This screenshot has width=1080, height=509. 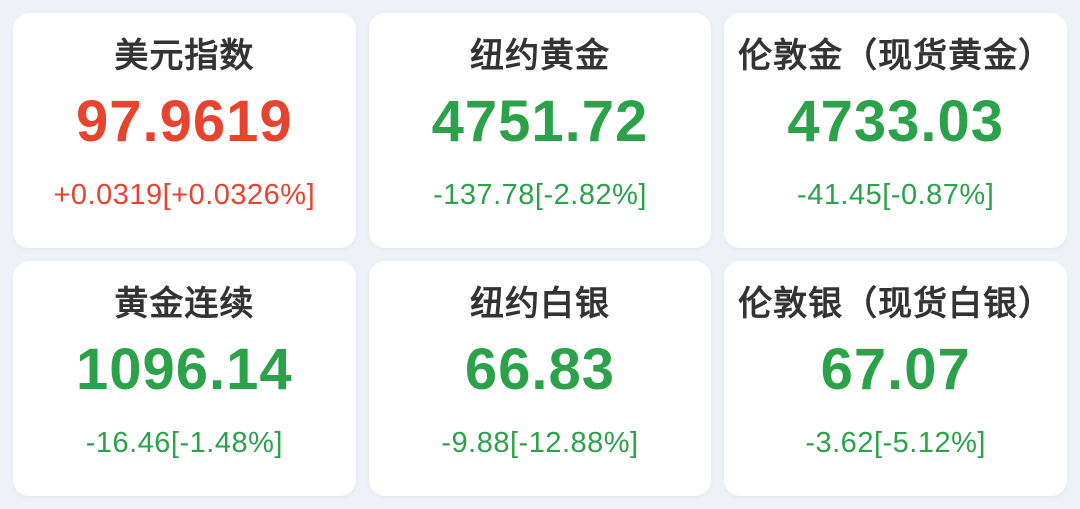 What do you see at coordinates (184, 304) in the screenshot?
I see `instrument-name: 黄金连续` at bounding box center [184, 304].